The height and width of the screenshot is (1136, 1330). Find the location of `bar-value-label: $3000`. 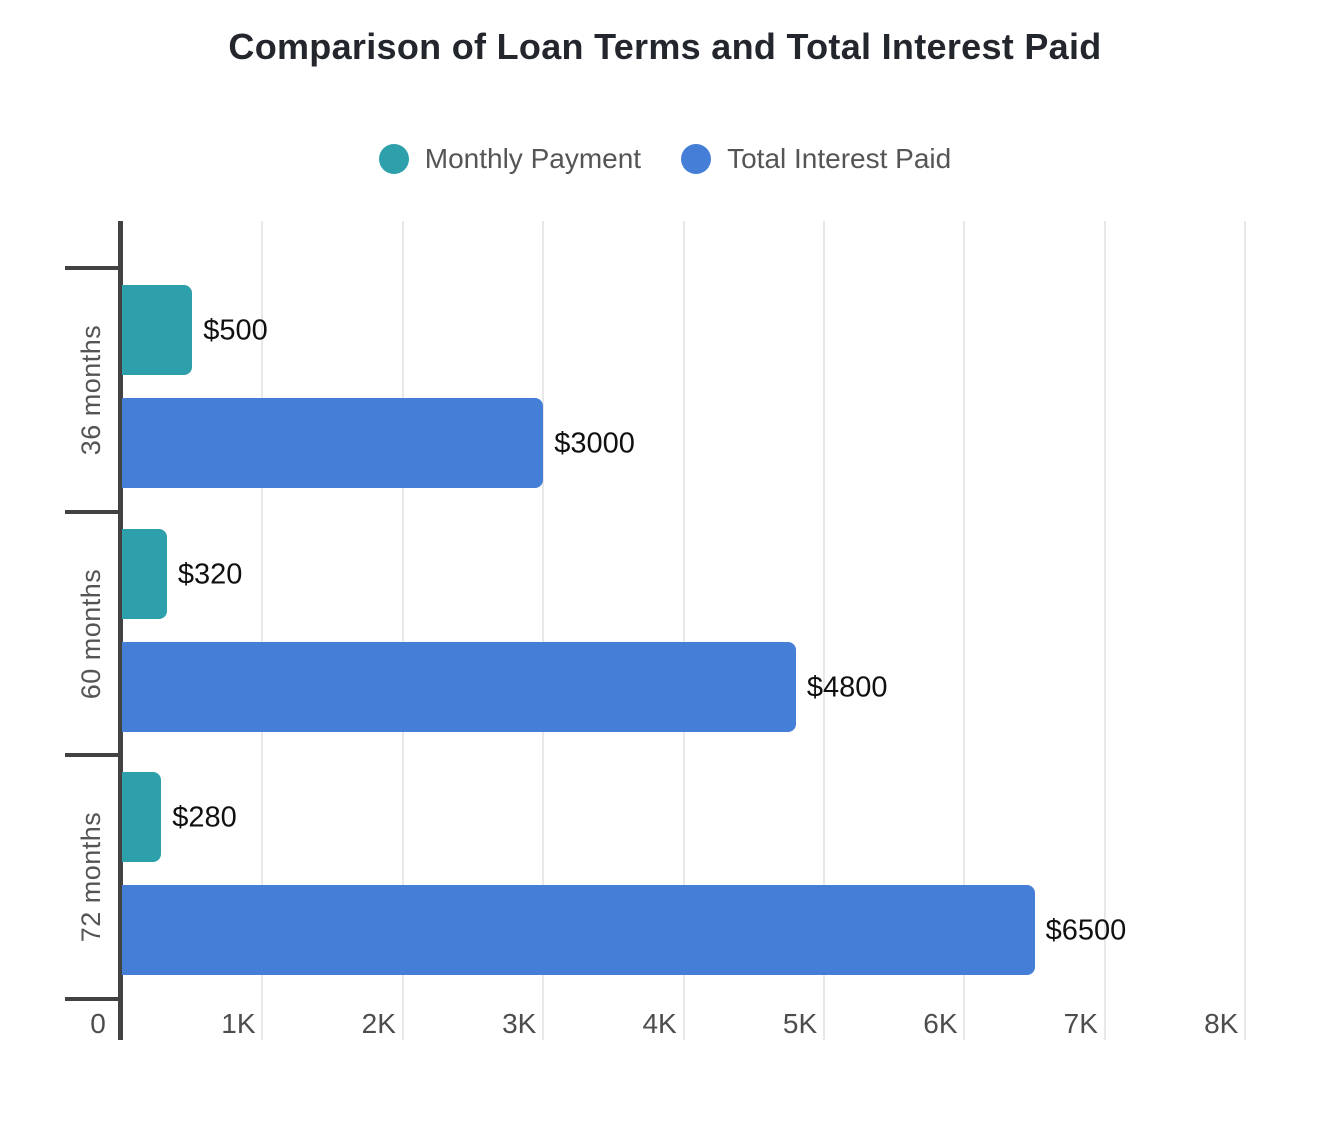

bar-value-label: $3000 is located at coordinates (594, 443).